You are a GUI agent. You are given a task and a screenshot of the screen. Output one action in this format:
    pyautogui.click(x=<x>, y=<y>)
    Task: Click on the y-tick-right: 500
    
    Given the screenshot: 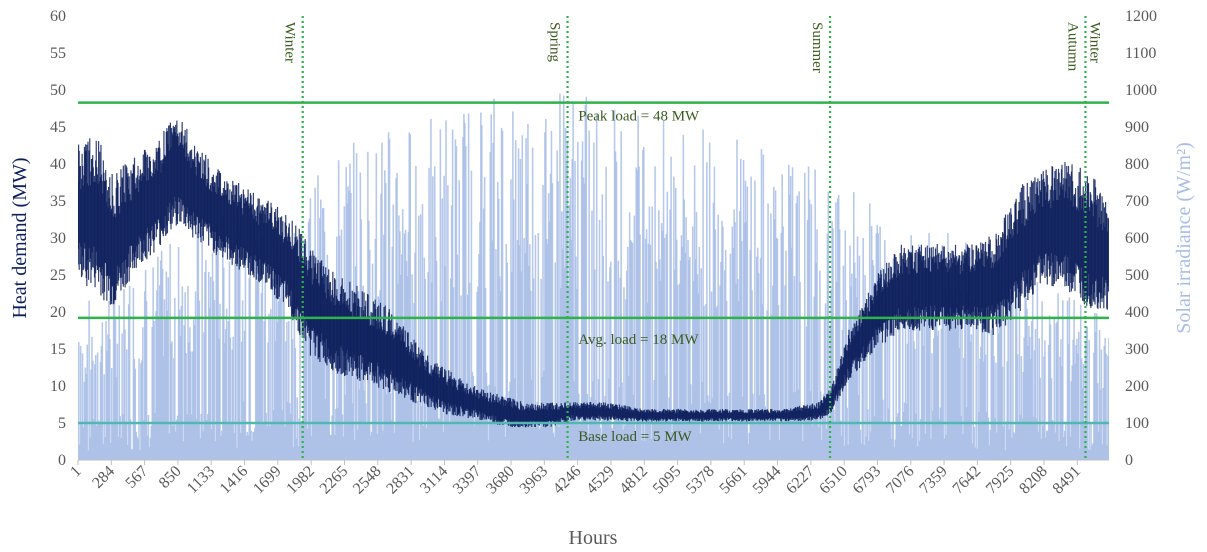 What is the action you would take?
    pyautogui.click(x=1137, y=275)
    